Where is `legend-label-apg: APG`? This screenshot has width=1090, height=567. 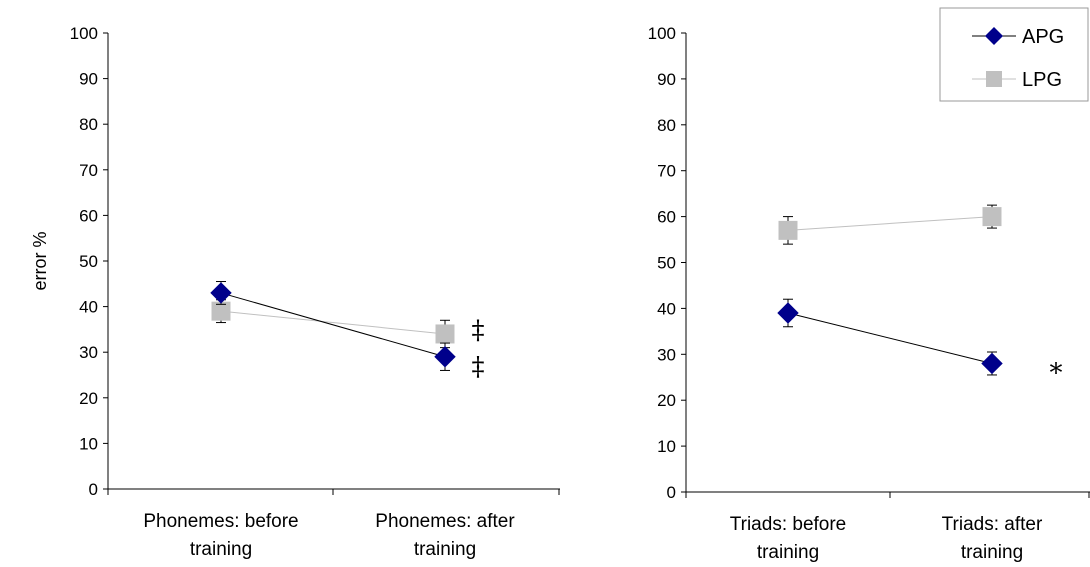 legend-label-apg: APG is located at coordinates (1043, 37).